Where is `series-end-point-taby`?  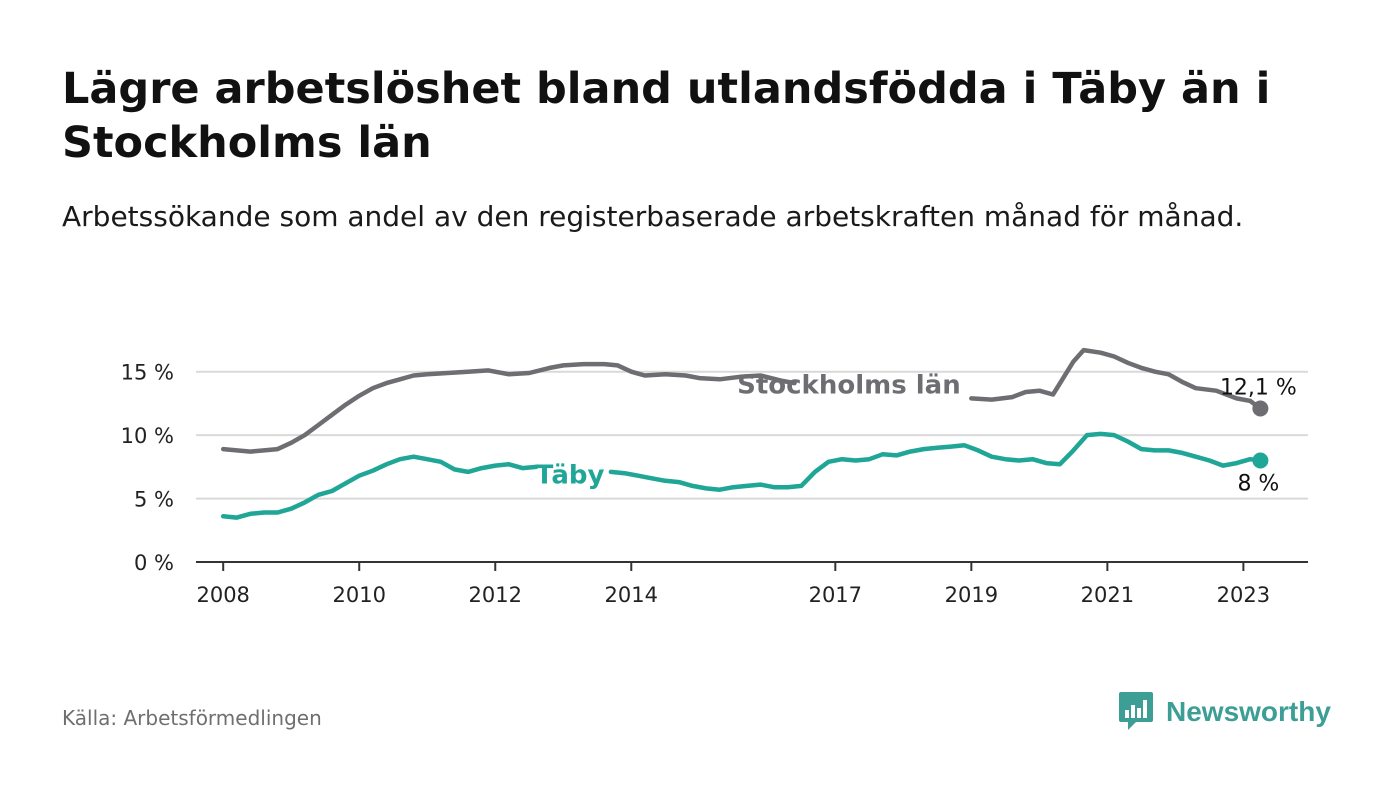
series-end-point-taby is located at coordinates (1260, 460).